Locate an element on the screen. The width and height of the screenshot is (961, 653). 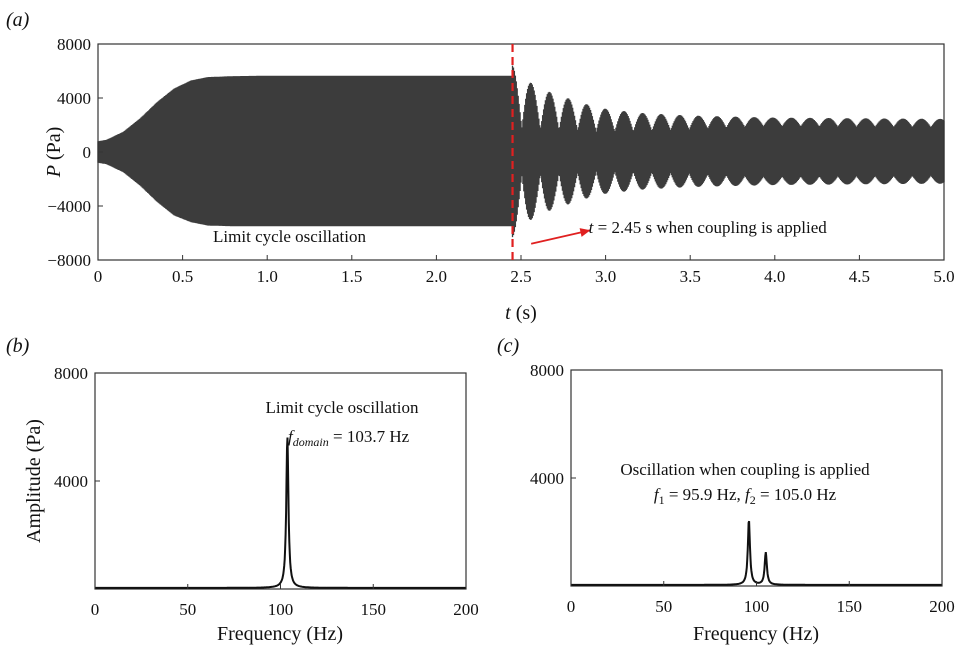
x-tick-label: 3.5 is located at coordinates (690, 276).